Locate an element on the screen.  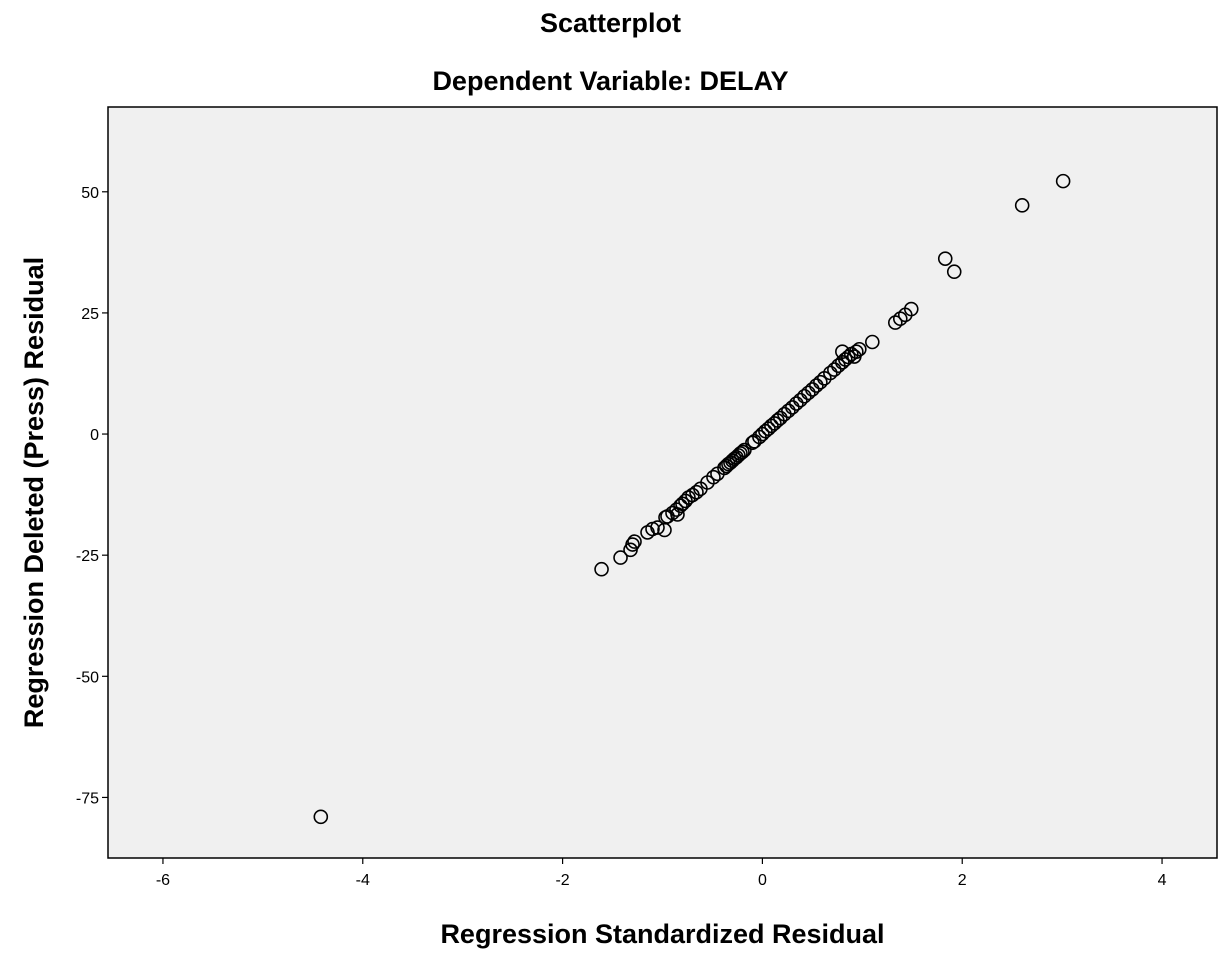
y-tick-label: 50 is located at coordinates (90, 193).